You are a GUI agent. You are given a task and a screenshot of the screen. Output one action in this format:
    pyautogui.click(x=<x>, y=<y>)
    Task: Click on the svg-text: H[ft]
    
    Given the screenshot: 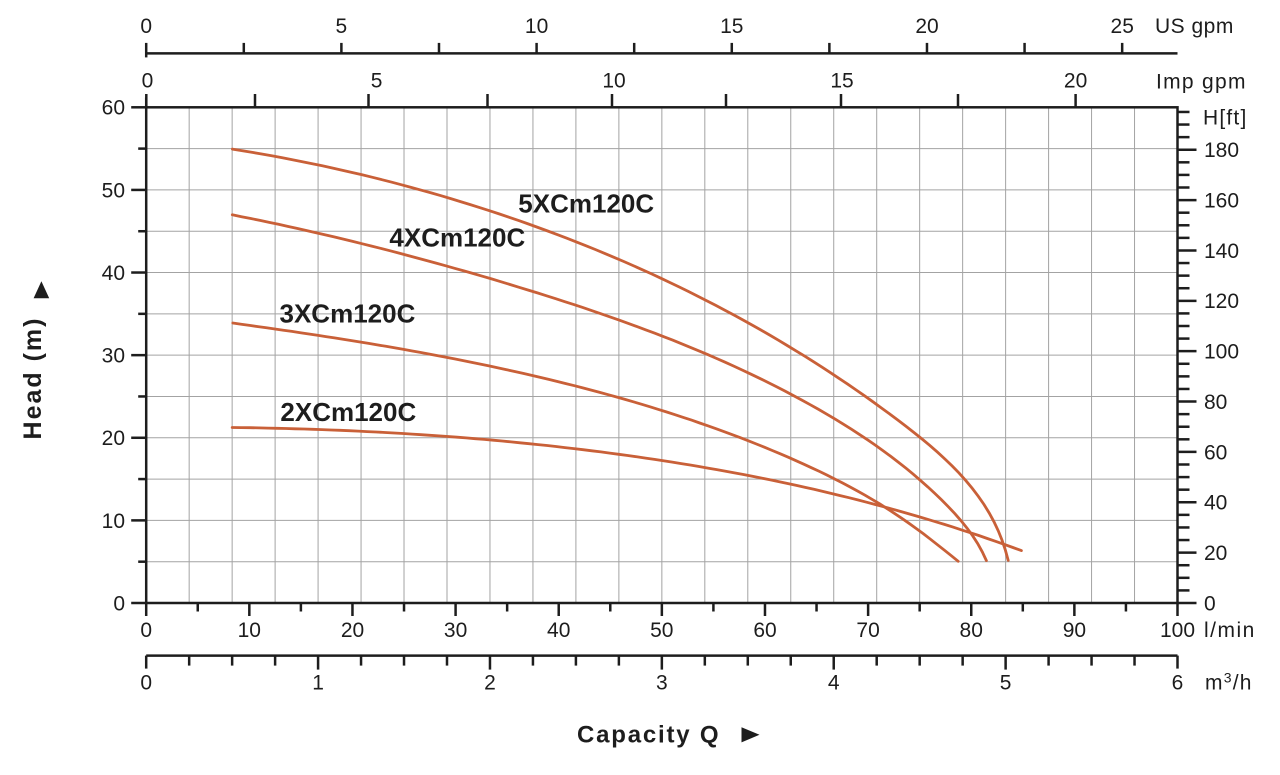 What is the action you would take?
    pyautogui.click(x=1225, y=117)
    